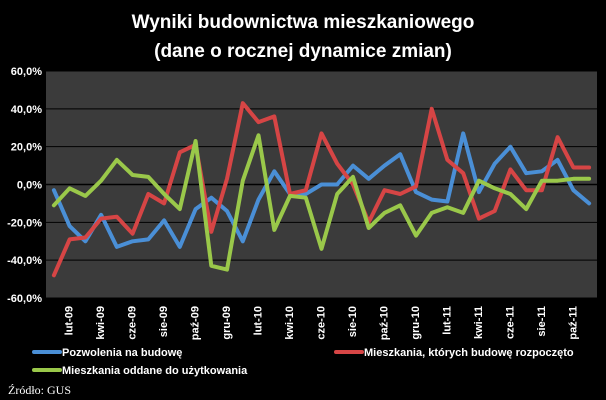 This screenshot has height=400, width=606. I want to click on y-tick-label: 20,0%, so click(26, 148).